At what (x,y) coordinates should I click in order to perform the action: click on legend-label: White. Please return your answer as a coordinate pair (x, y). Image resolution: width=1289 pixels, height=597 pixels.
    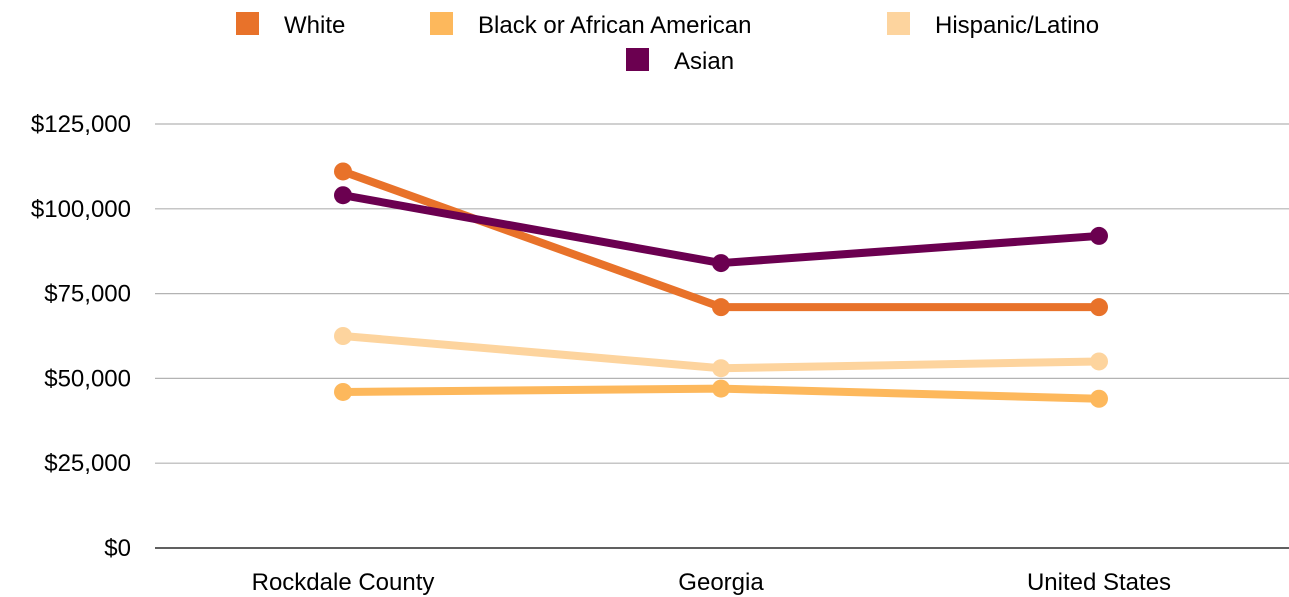
    Looking at the image, I should click on (314, 25).